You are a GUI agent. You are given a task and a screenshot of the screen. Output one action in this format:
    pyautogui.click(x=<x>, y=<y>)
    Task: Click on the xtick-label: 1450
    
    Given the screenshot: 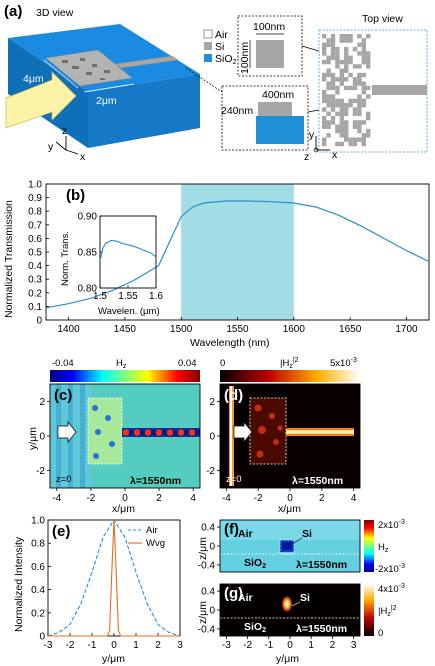 What is the action you would take?
    pyautogui.click(x=125, y=329)
    